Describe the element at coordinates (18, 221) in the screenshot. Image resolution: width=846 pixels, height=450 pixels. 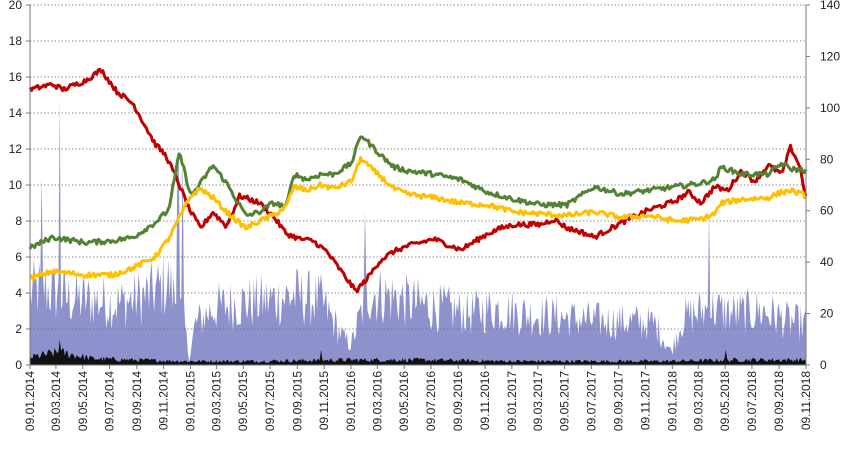
I see `y-left-tick-label: 8` at that location.